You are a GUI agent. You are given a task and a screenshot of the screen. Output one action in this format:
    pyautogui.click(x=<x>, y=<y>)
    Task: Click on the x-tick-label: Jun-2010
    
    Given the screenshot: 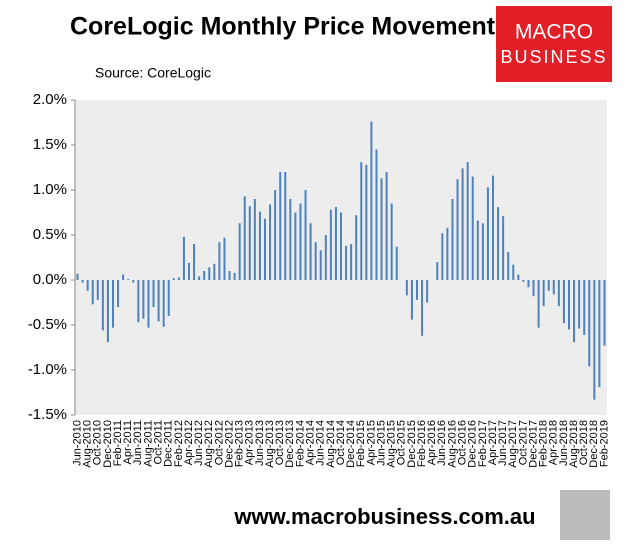 What is the action you would take?
    pyautogui.click(x=77, y=443)
    